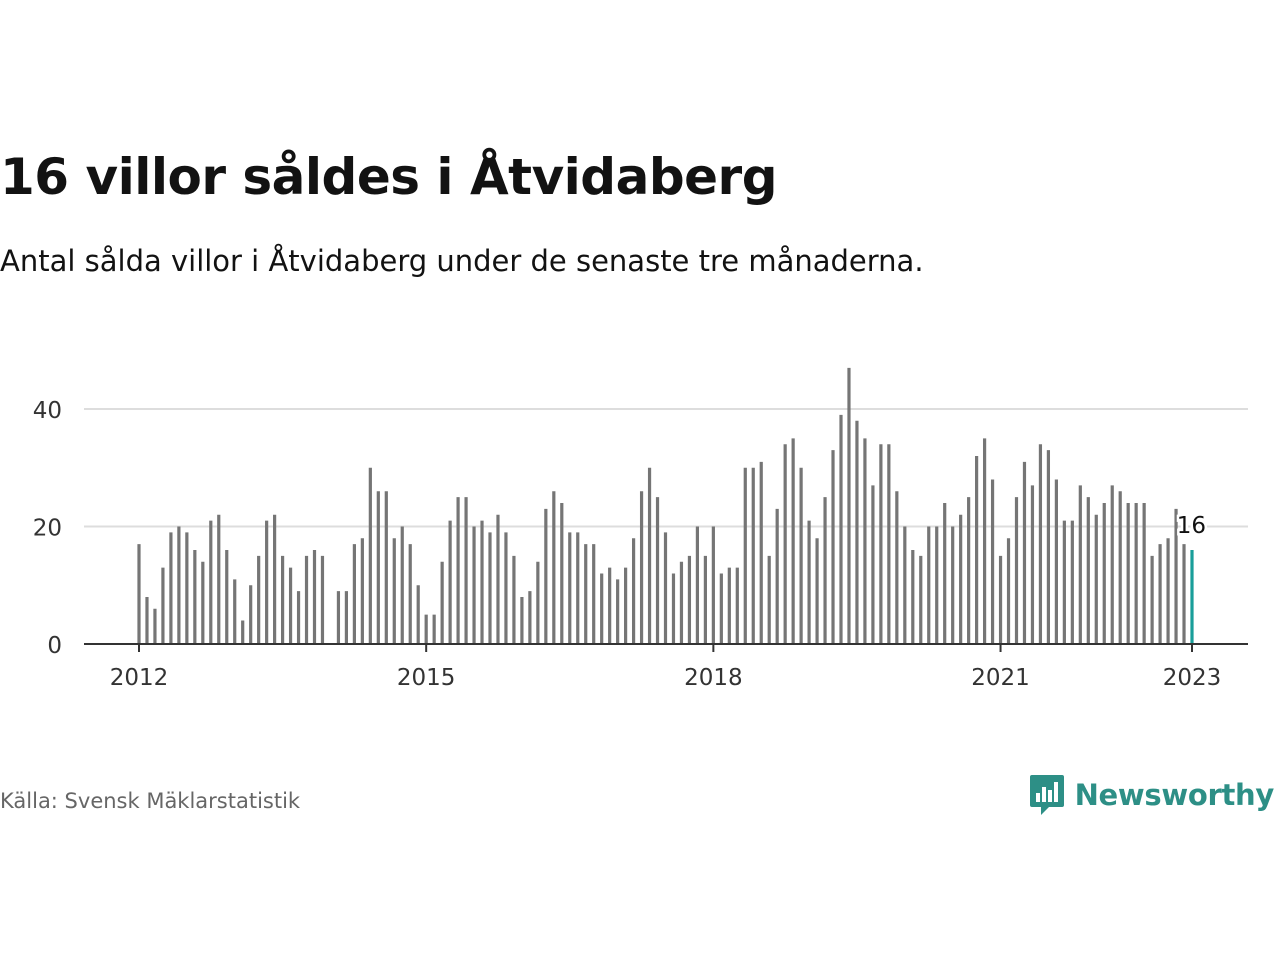  I want to click on x-tick-label: 2021, so click(1000, 678).